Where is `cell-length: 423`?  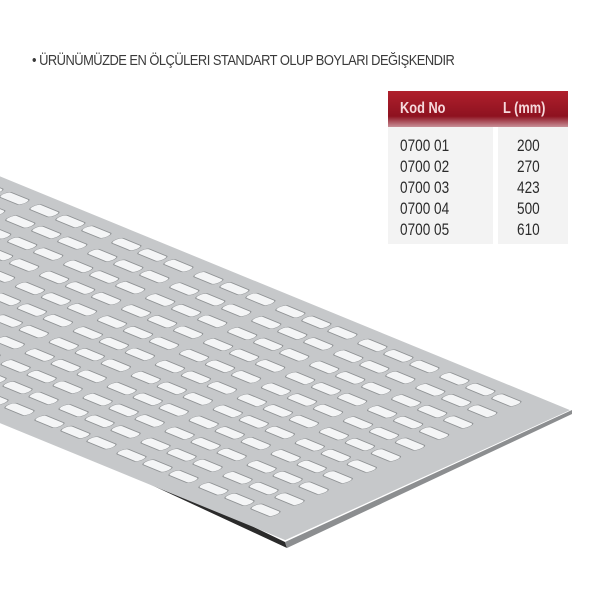 cell-length: 423 is located at coordinates (528, 187).